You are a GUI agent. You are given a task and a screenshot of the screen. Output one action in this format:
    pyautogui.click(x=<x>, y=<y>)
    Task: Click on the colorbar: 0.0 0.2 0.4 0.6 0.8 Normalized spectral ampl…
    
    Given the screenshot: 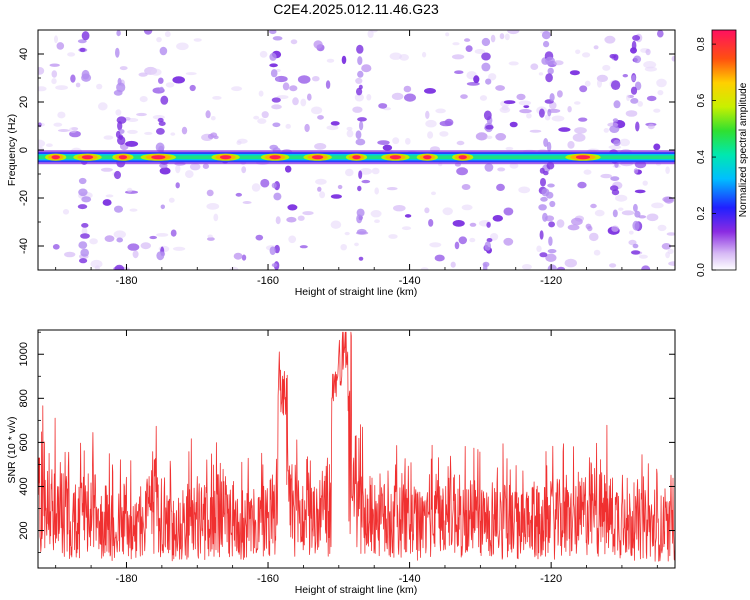 What is the action you would take?
    pyautogui.click(x=722, y=153)
    